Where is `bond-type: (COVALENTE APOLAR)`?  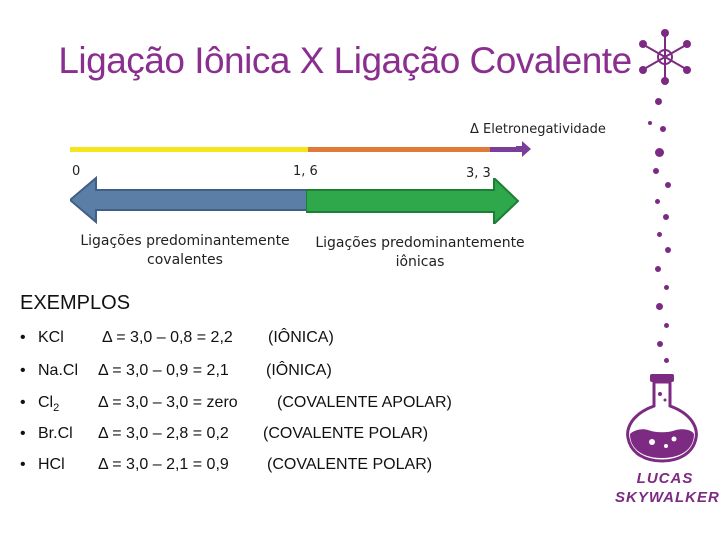
bond-type: (COVALENTE APOLAR) is located at coordinates (364, 402).